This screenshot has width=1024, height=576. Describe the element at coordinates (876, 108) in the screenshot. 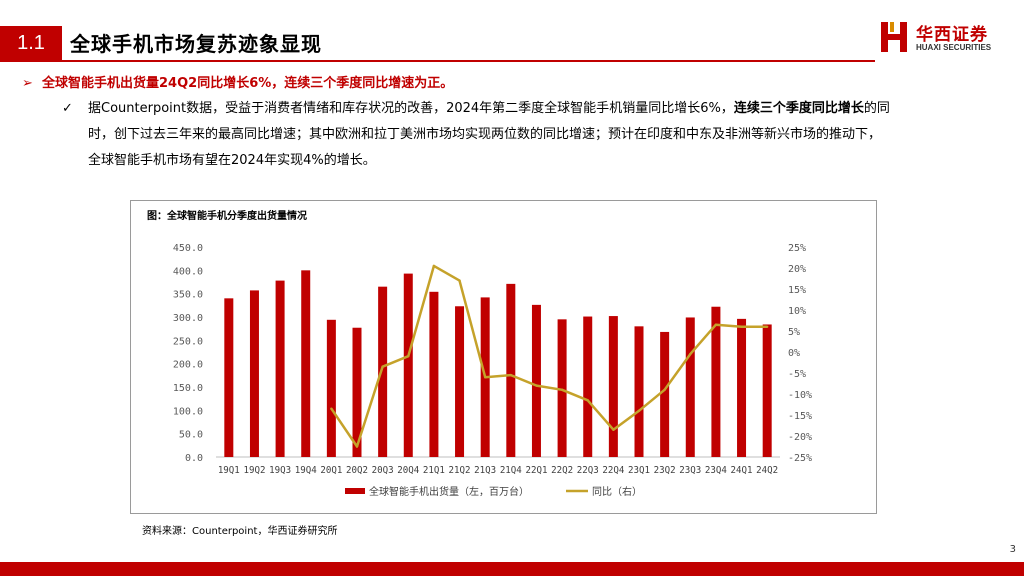

I see `paragraph-text: 的同` at that location.